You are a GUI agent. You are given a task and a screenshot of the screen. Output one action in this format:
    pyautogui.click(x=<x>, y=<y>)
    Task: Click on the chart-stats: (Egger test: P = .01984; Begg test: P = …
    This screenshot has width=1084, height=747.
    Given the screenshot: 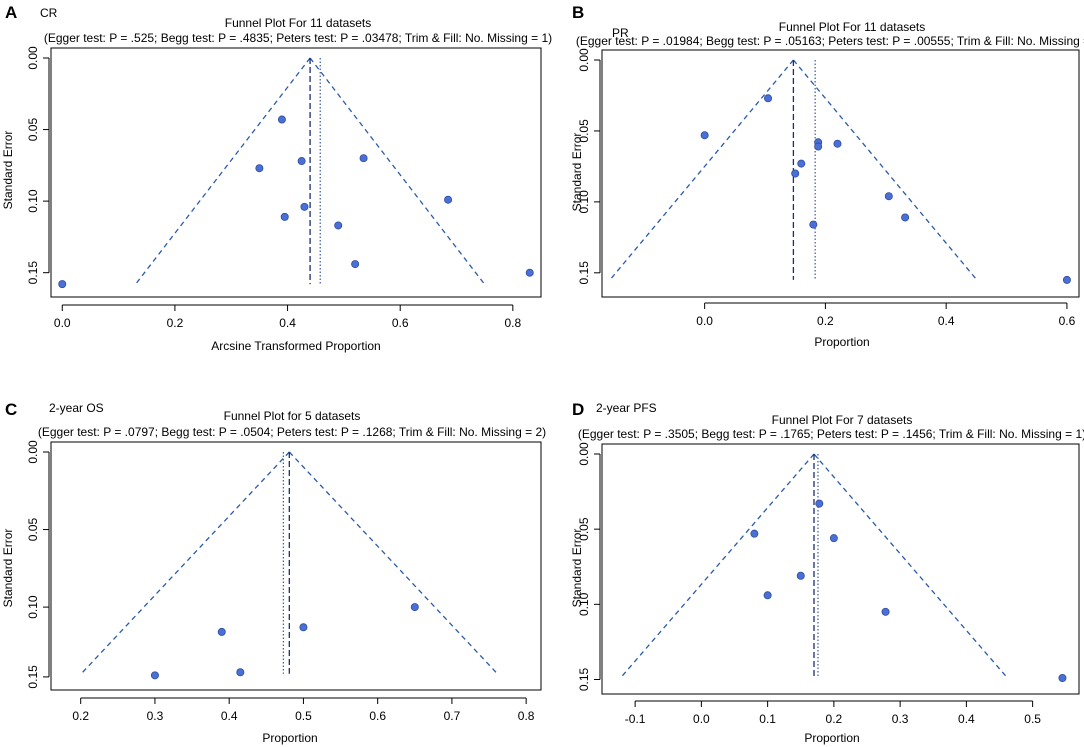 What is the action you would take?
    pyautogui.click(x=830, y=41)
    